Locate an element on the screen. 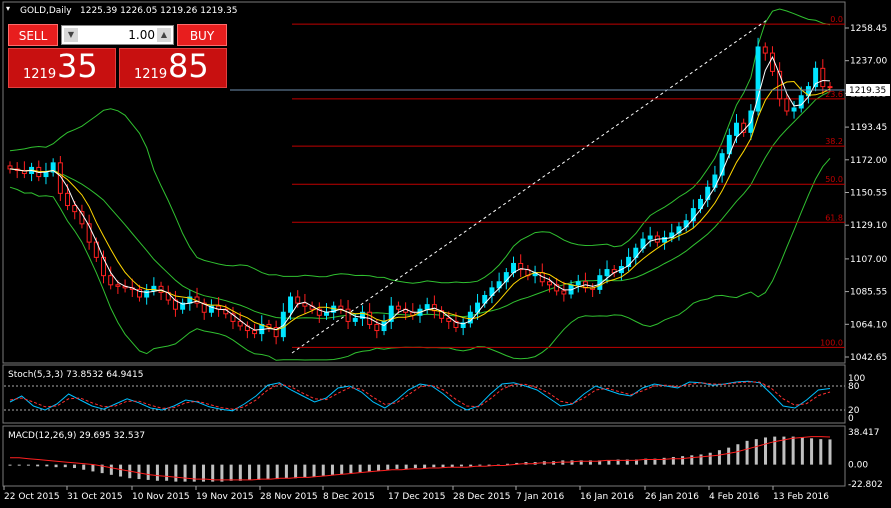 This screenshot has height=508, width=891. time-tick-label: 8 Dec 2015 is located at coordinates (349, 497).